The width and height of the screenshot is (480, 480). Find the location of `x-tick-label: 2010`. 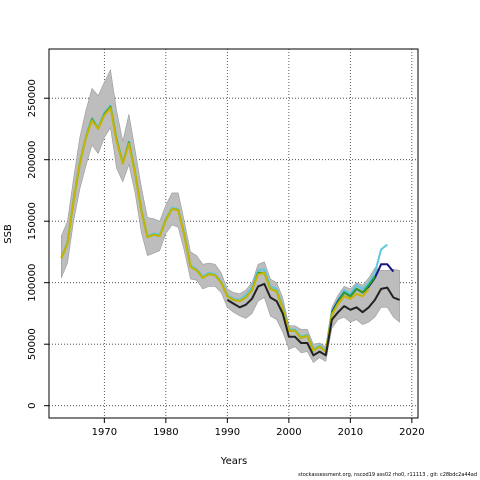

x-tick-label: 2010 is located at coordinates (350, 432).